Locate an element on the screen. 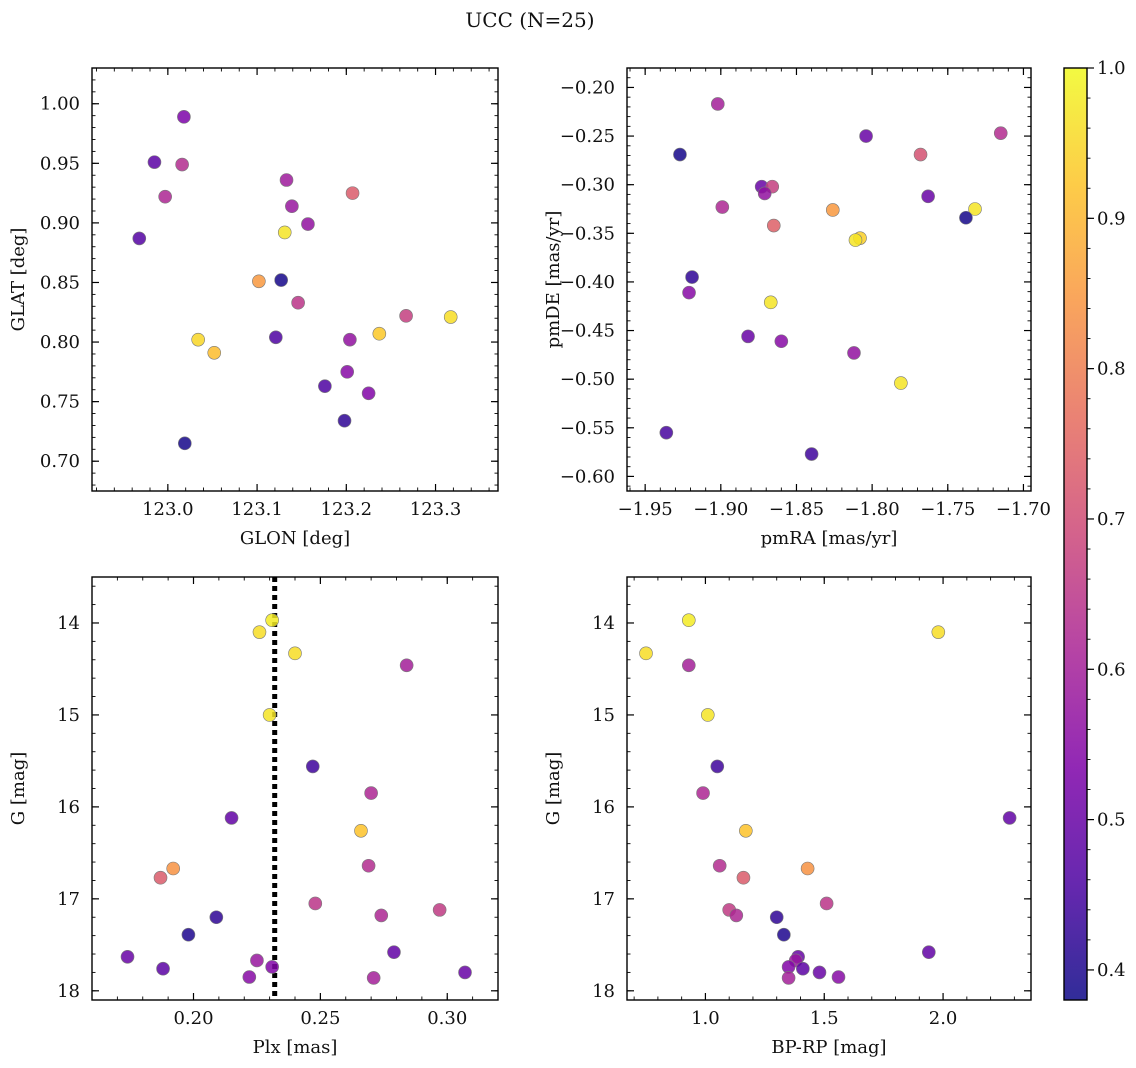 The width and height of the screenshot is (1136, 1068). y-tick-label: −0.30 is located at coordinates (587, 185).